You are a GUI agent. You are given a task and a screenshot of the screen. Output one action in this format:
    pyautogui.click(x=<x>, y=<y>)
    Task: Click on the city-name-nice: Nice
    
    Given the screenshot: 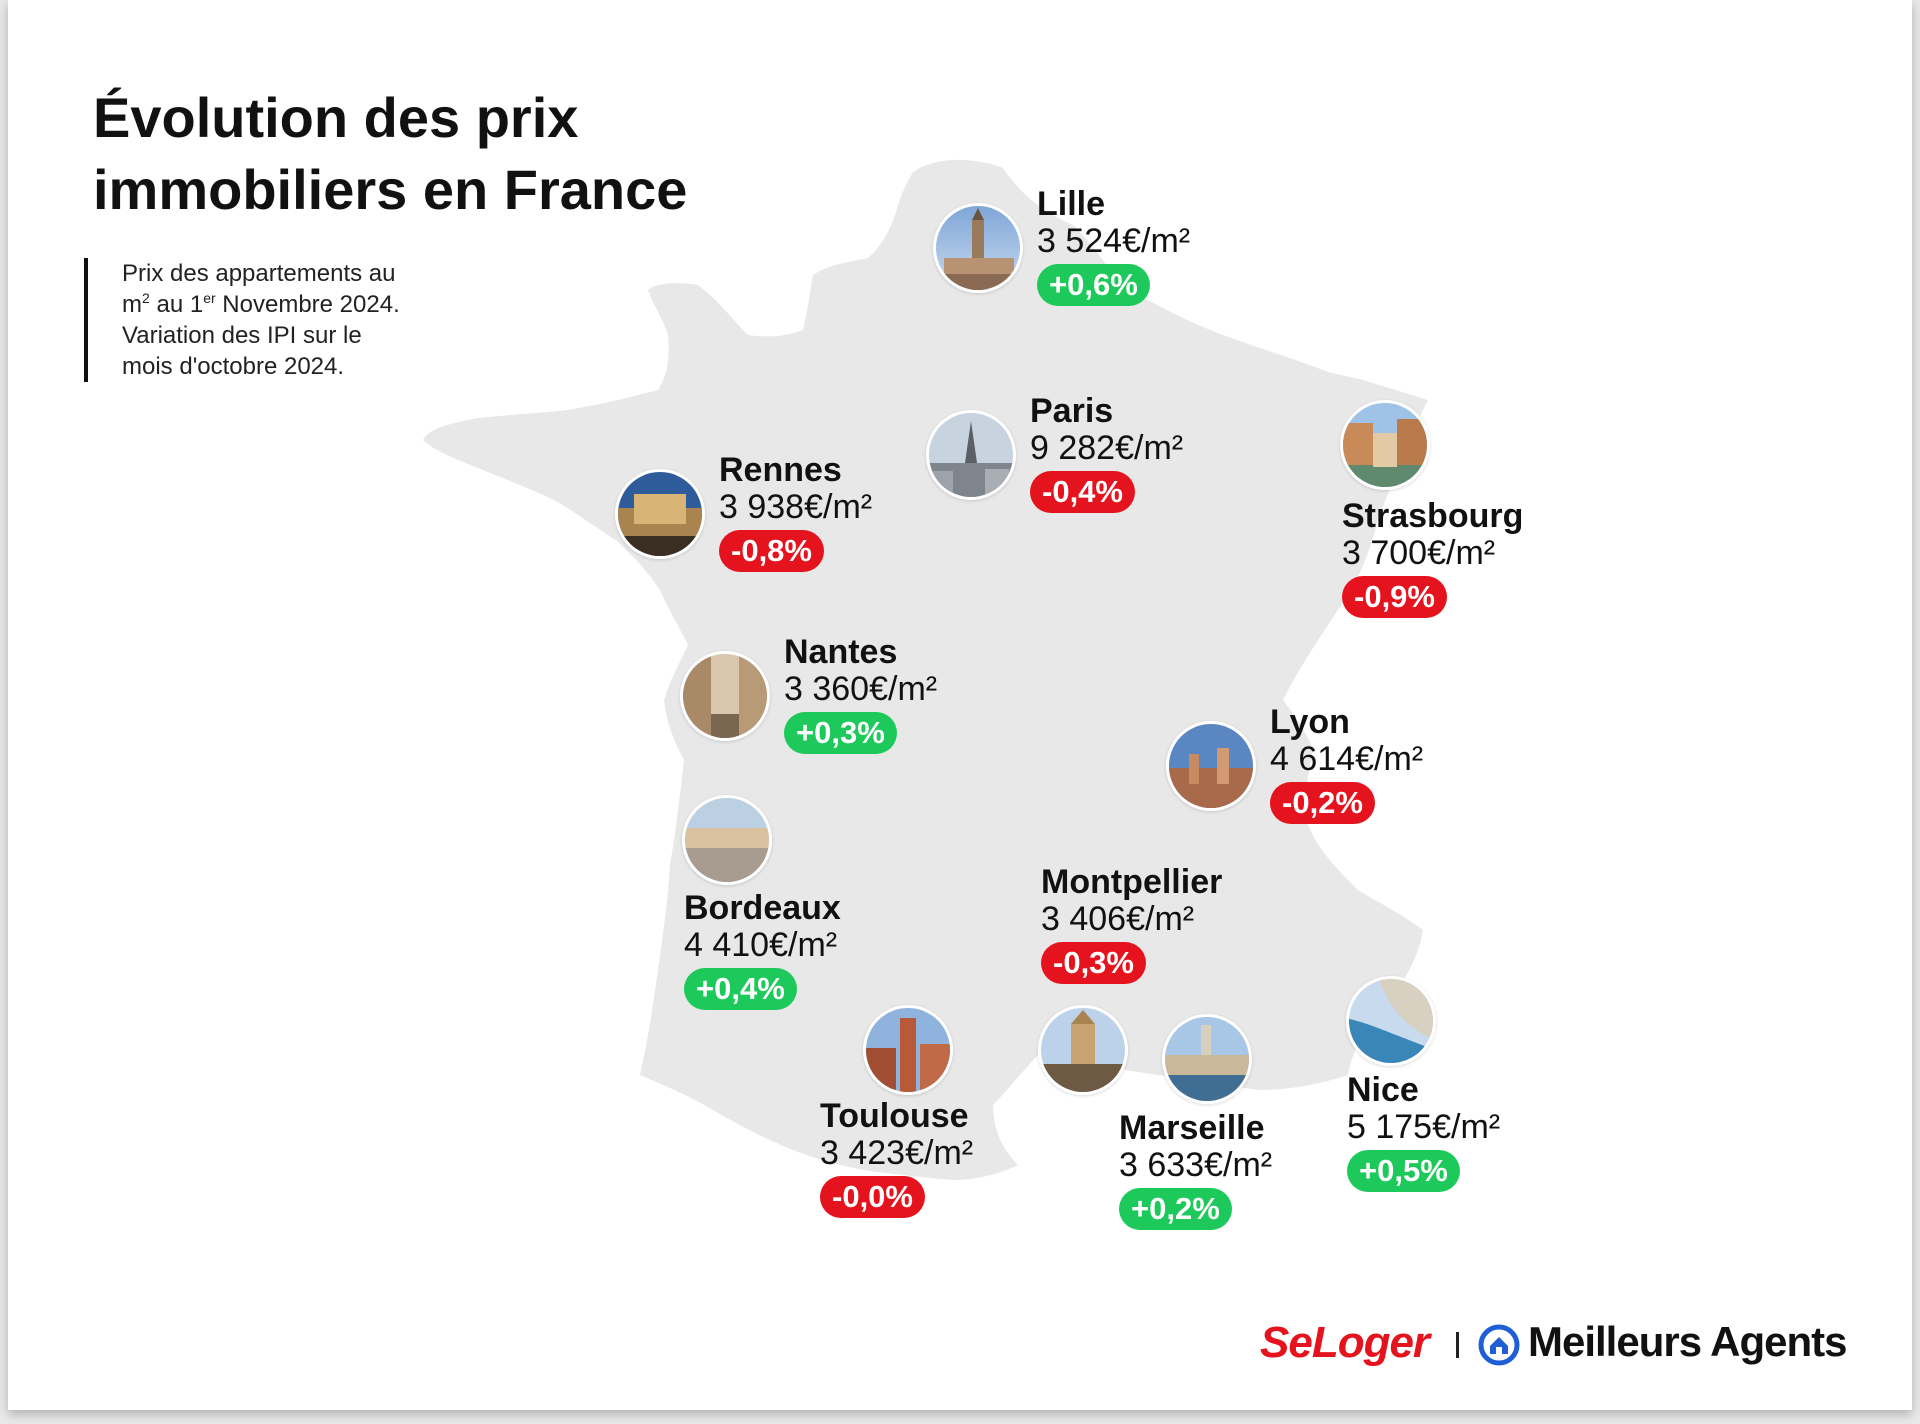 What is the action you would take?
    pyautogui.click(x=1383, y=1090)
    